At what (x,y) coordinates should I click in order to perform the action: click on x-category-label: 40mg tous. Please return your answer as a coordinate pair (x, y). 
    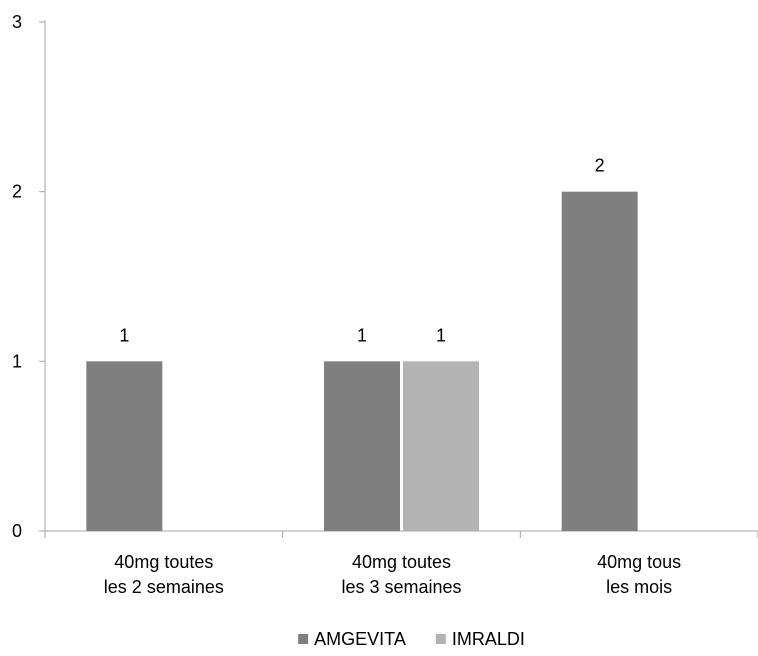
    Looking at the image, I should click on (639, 562).